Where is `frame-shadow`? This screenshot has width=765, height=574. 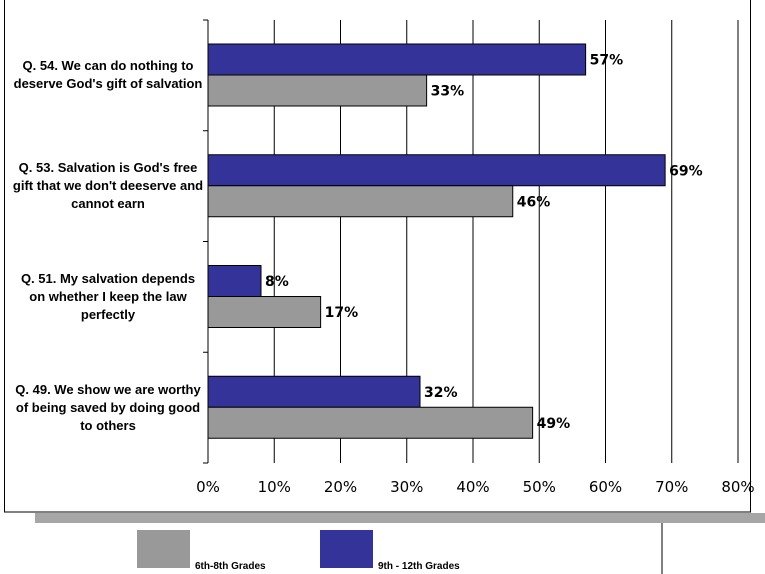
frame-shadow is located at coordinates (400, 518).